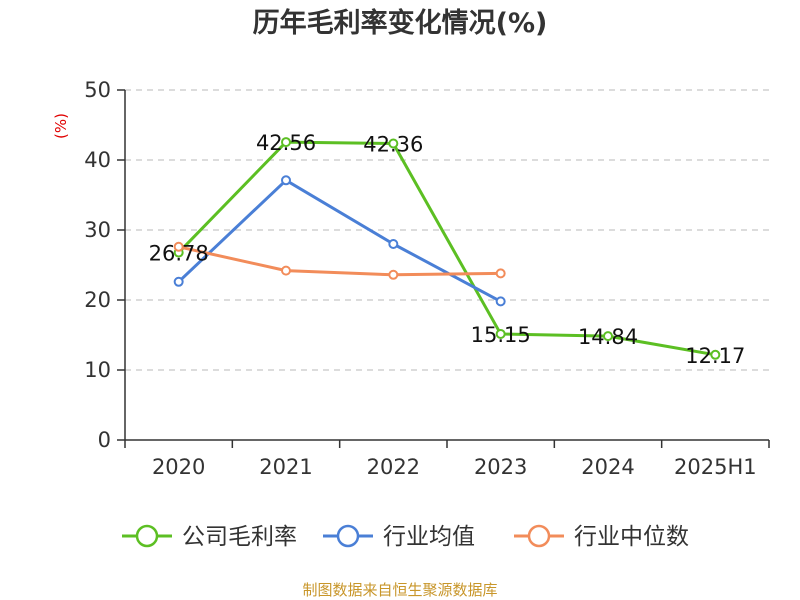  I want to click on legend-label: 行业均值, so click(429, 537).